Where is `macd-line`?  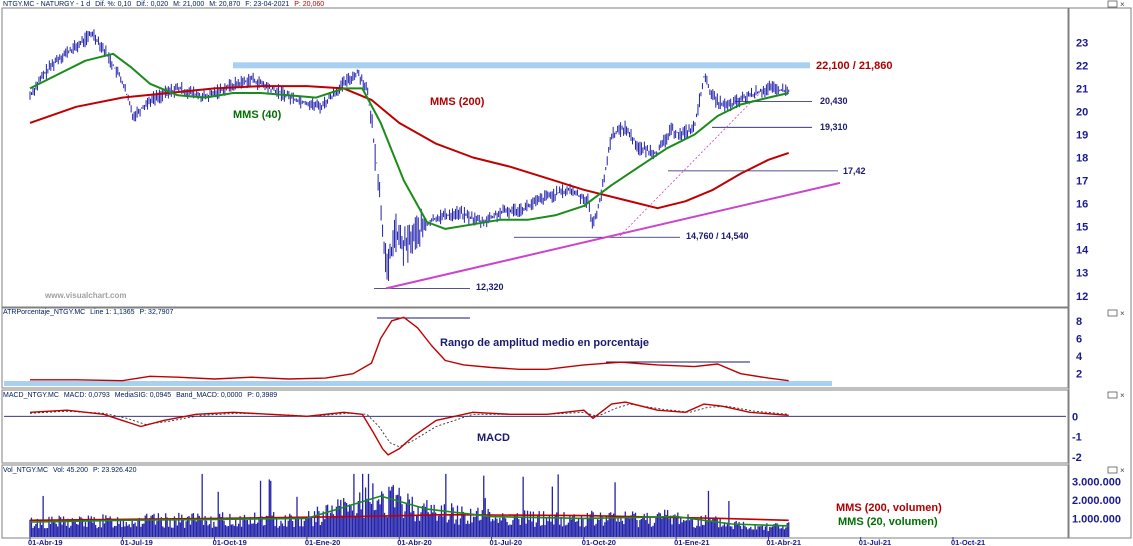 macd-line is located at coordinates (409, 428).